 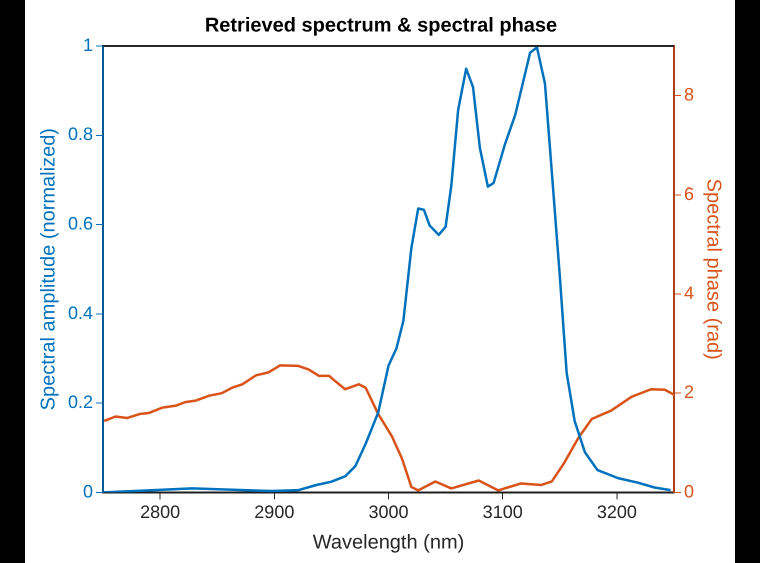 What do you see at coordinates (689, 491) in the screenshot?
I see `y2-tick-label: 0` at bounding box center [689, 491].